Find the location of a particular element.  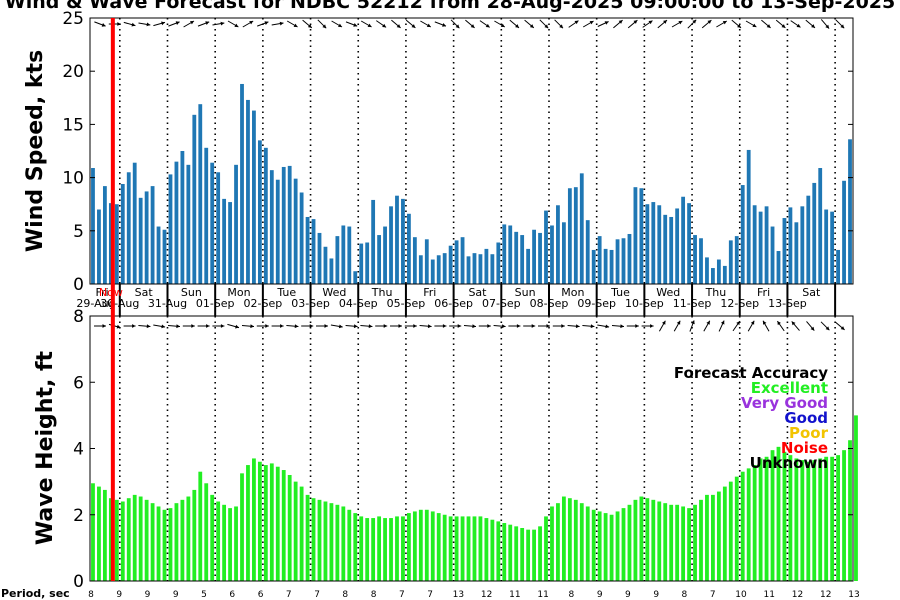

wind-tick-label: 15 is located at coordinates (73, 125).